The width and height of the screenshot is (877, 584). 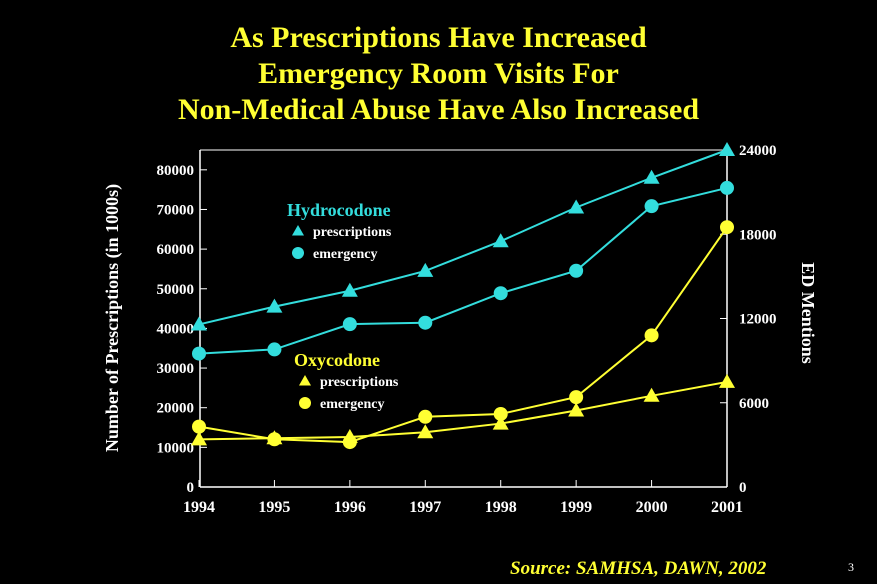 I want to click on y-left-tick-label: 10000, so click(x=176, y=448).